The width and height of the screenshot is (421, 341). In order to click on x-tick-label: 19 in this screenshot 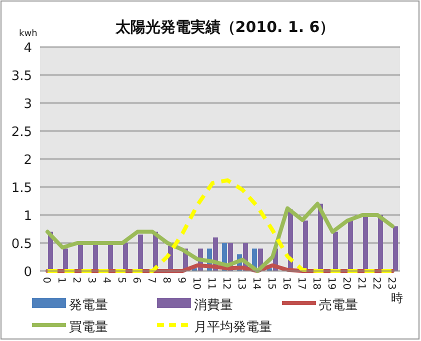, I will do `click(331, 283)`.